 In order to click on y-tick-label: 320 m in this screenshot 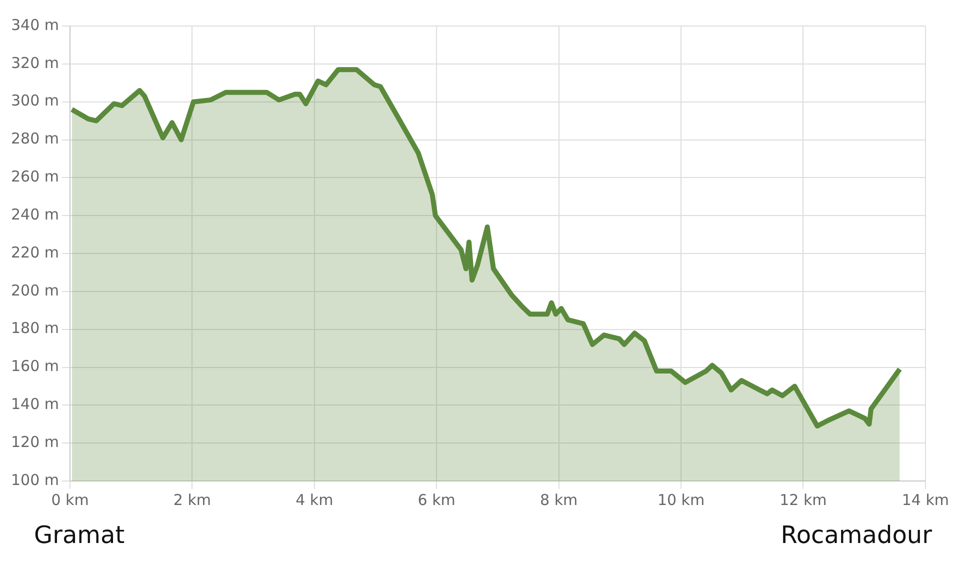, I will do `click(35, 63)`.